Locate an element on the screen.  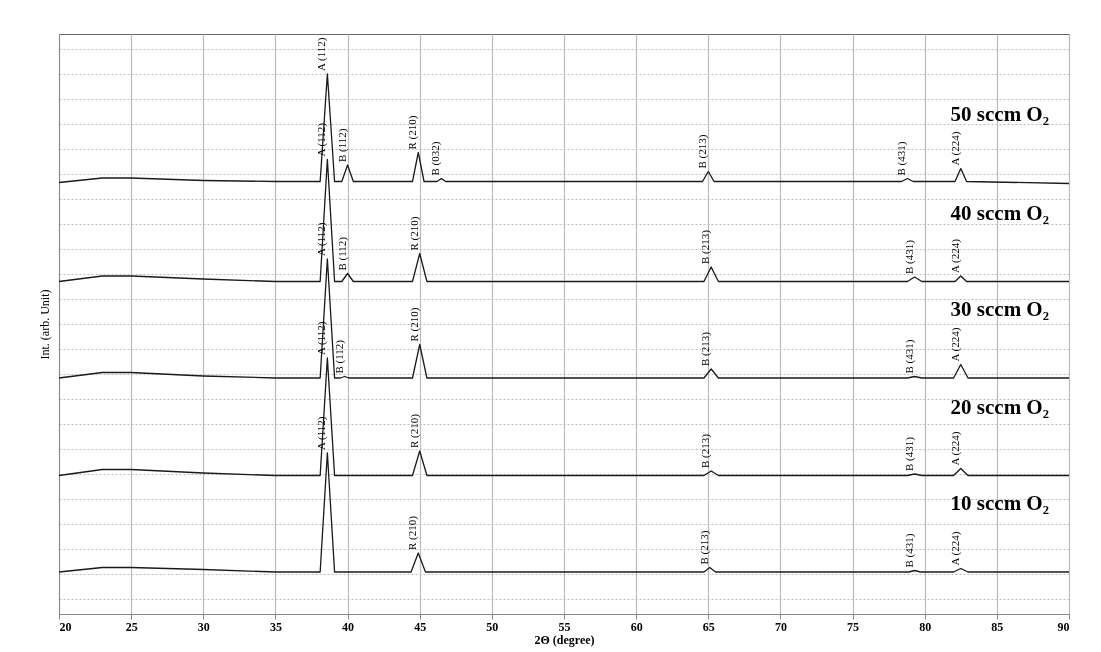
x-tick-label: 20 is located at coordinates (65, 626).